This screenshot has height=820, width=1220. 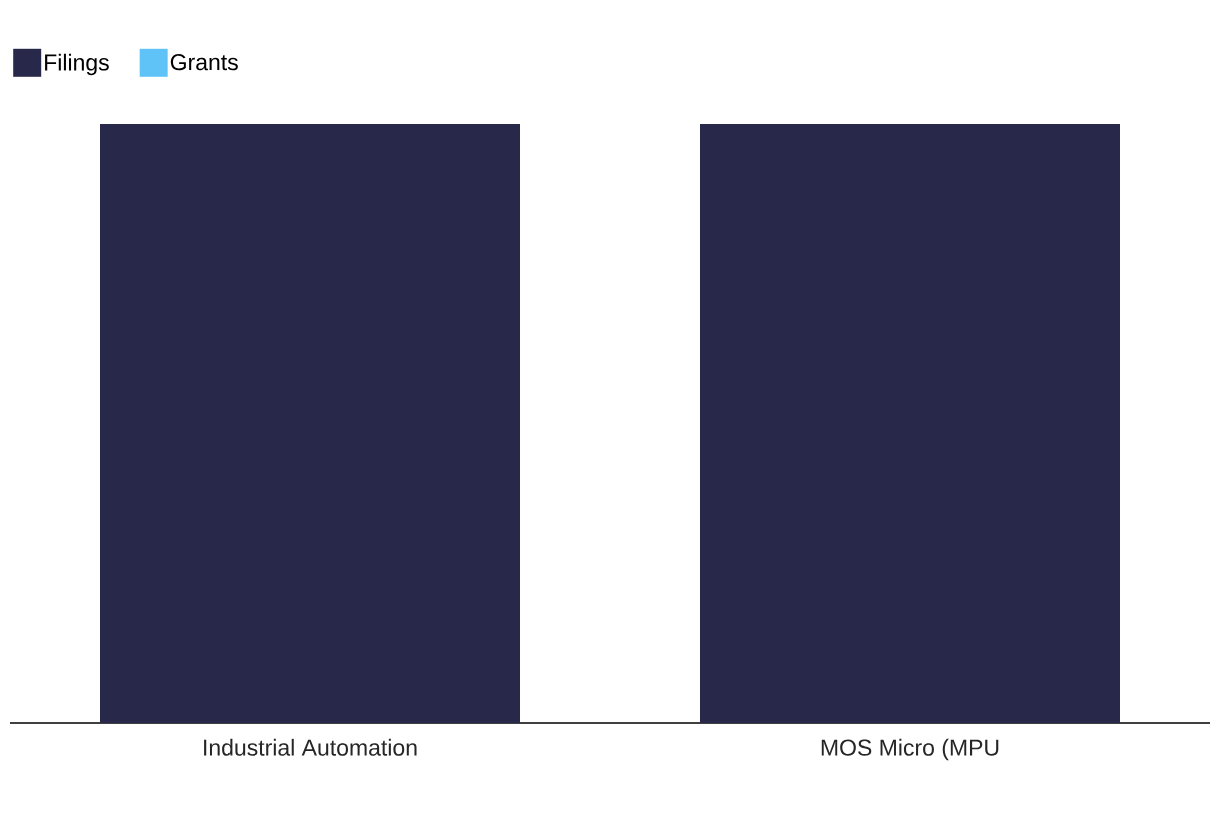 What do you see at coordinates (204, 62) in the screenshot?
I see `legend-label: Grants` at bounding box center [204, 62].